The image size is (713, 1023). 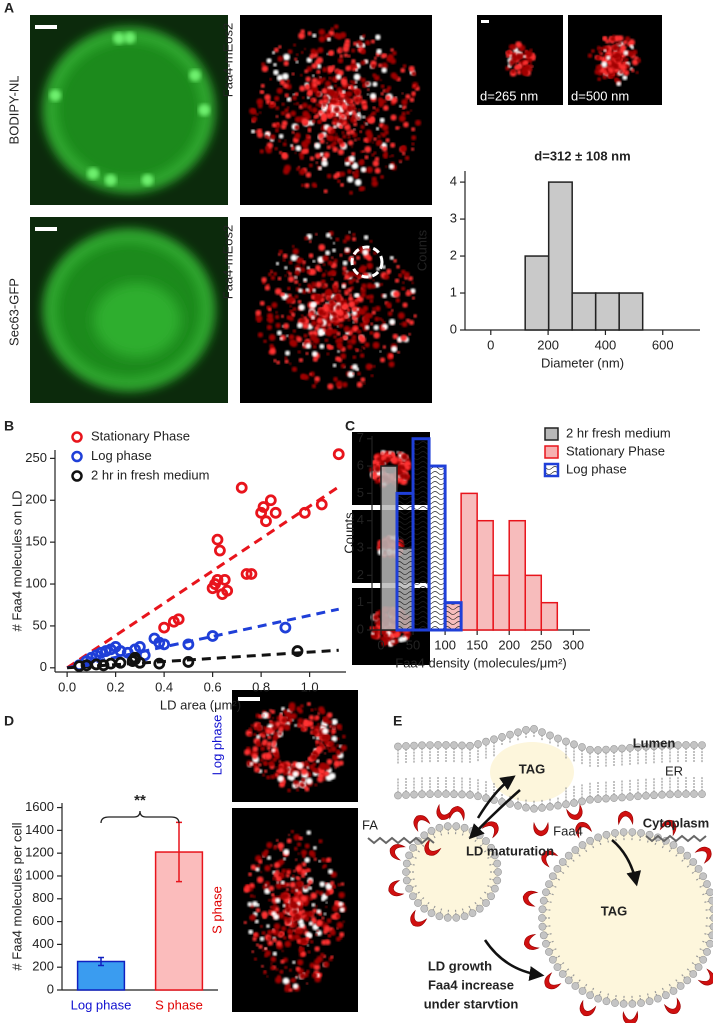 What do you see at coordinates (401, 840) in the screenshot?
I see `fatty-acid` at bounding box center [401, 840].